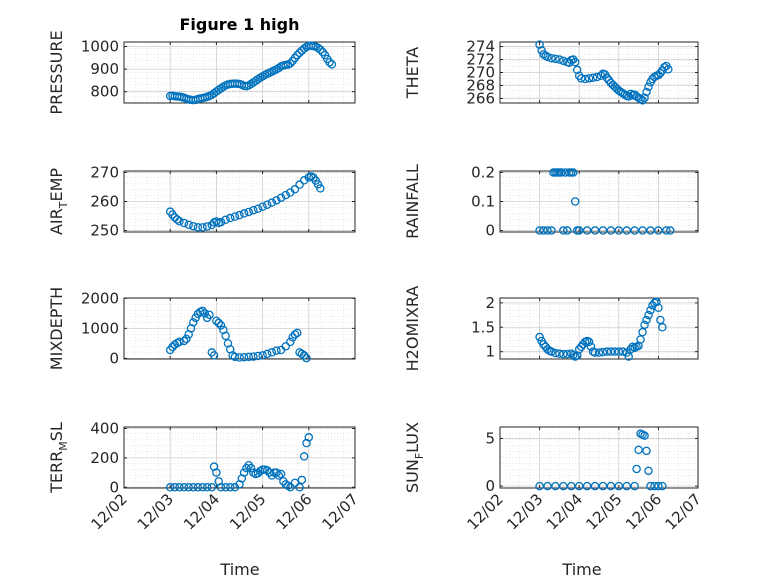  Describe the element at coordinates (480, 73) in the screenshot. I see `y-tick-label: 270` at that location.